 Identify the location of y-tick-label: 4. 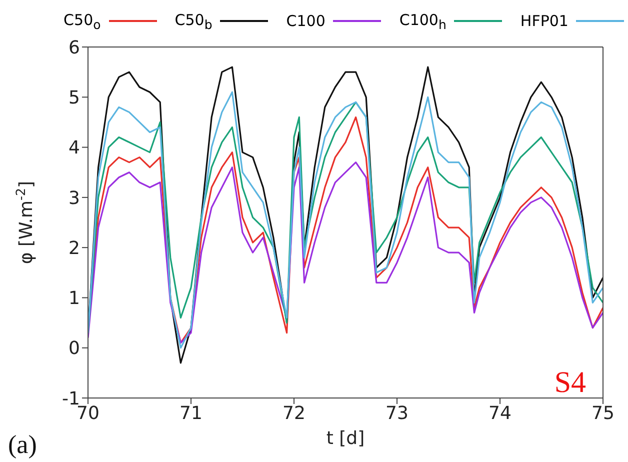
(74, 148).